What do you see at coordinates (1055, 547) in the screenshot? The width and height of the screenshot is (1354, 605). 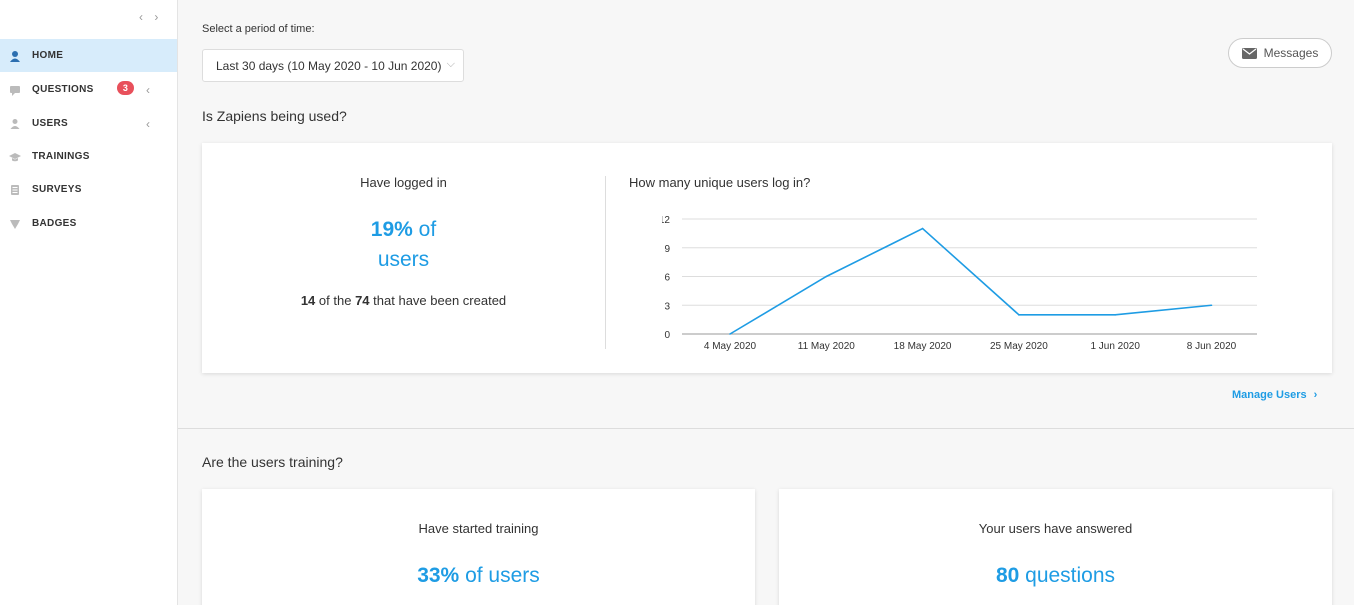 I see `answered-card: Your users have answered 80 questions` at bounding box center [1055, 547].